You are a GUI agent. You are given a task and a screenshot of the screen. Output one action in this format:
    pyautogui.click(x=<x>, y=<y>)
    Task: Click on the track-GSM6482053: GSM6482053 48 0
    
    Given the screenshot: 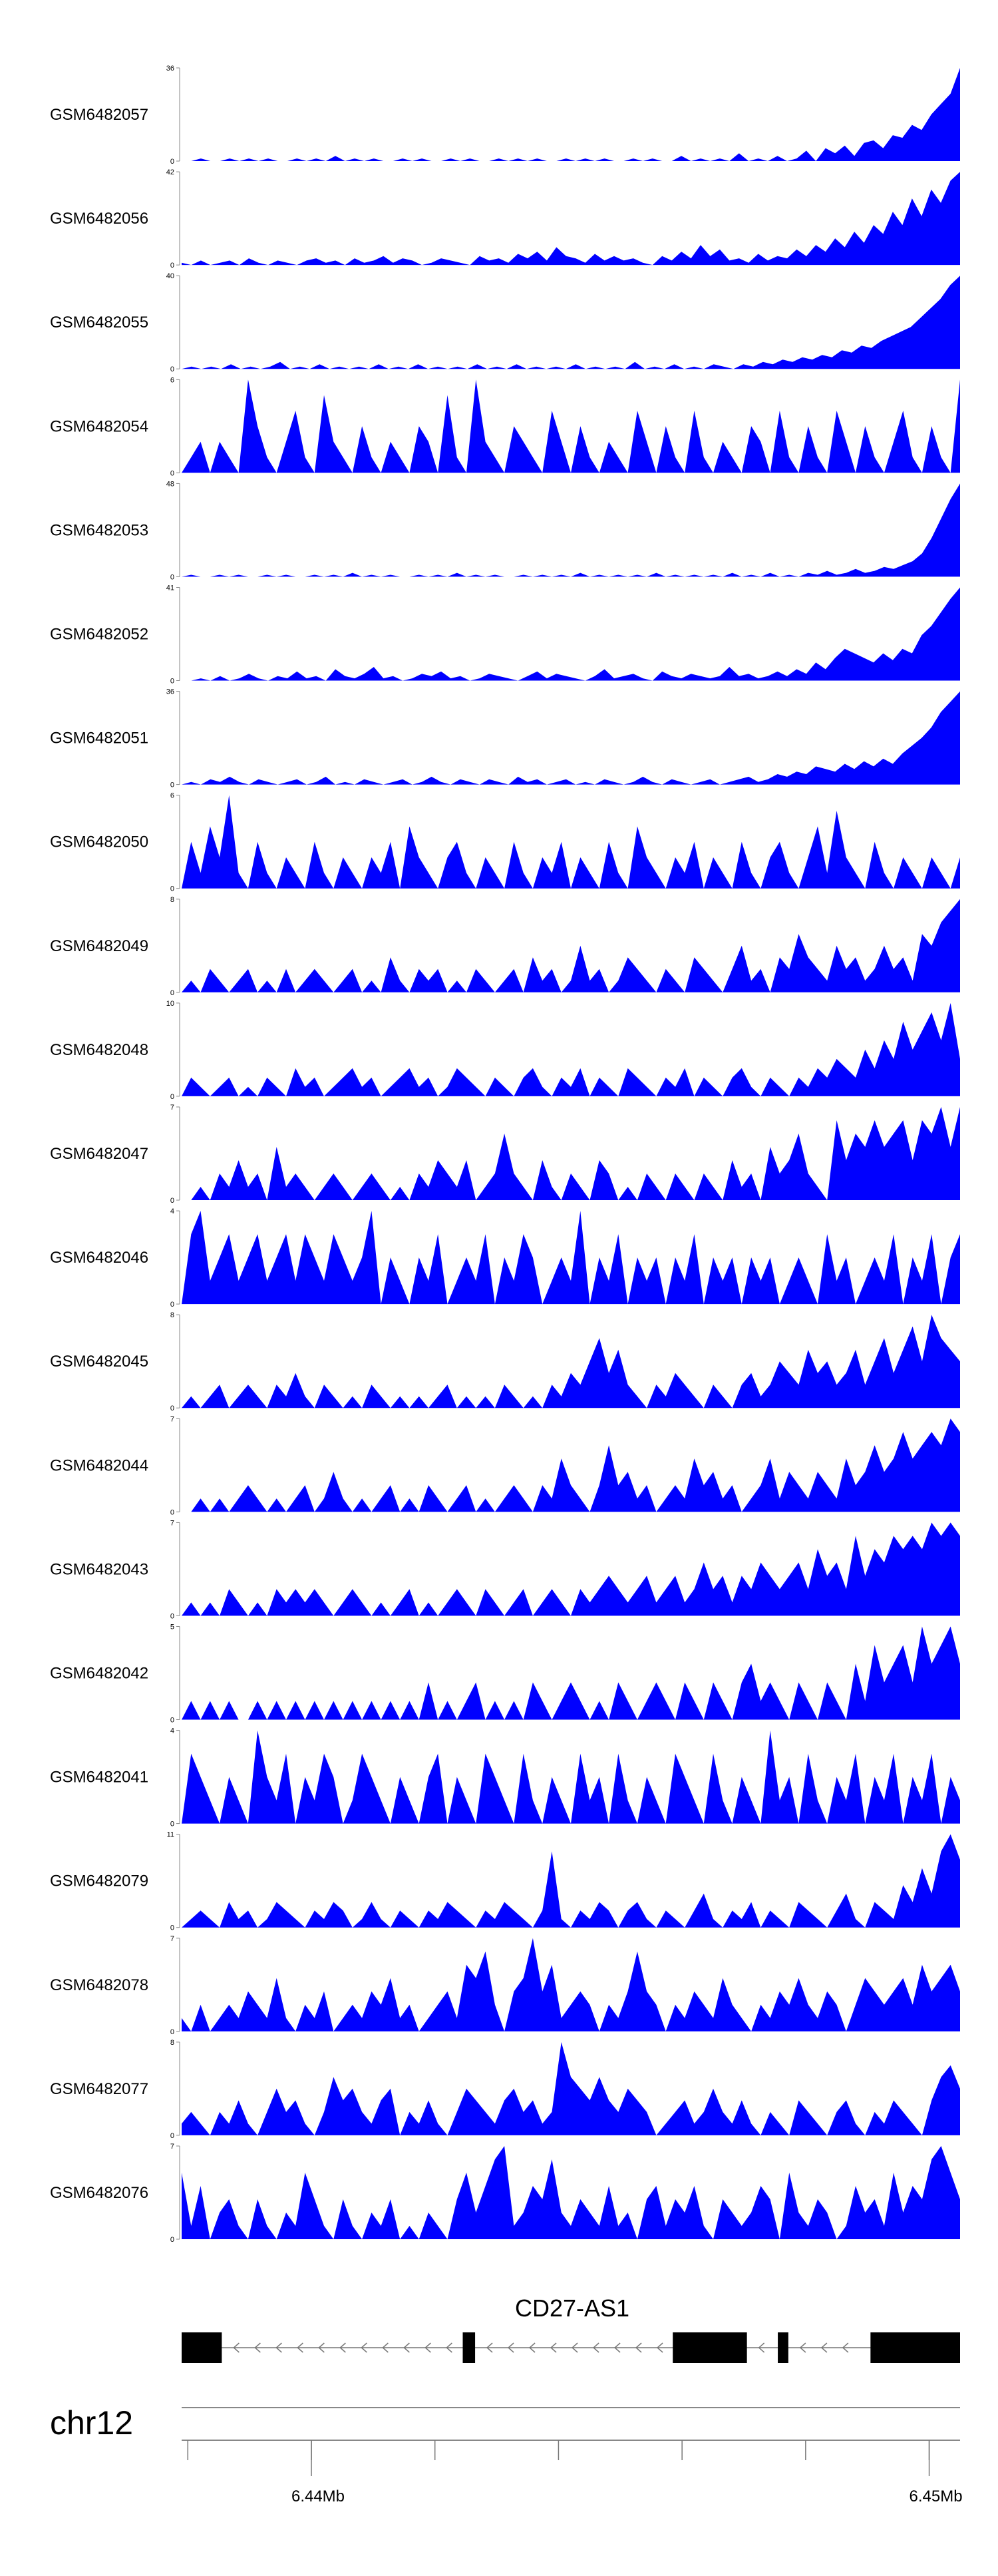 What is the action you would take?
    pyautogui.click(x=505, y=530)
    